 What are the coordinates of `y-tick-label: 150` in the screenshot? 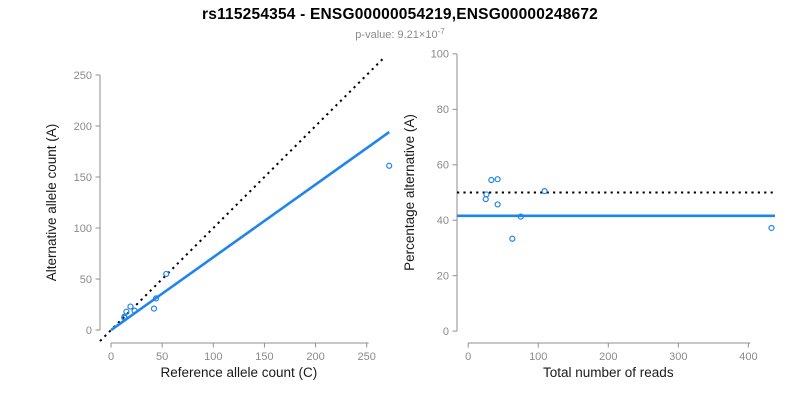 It's located at (83, 178).